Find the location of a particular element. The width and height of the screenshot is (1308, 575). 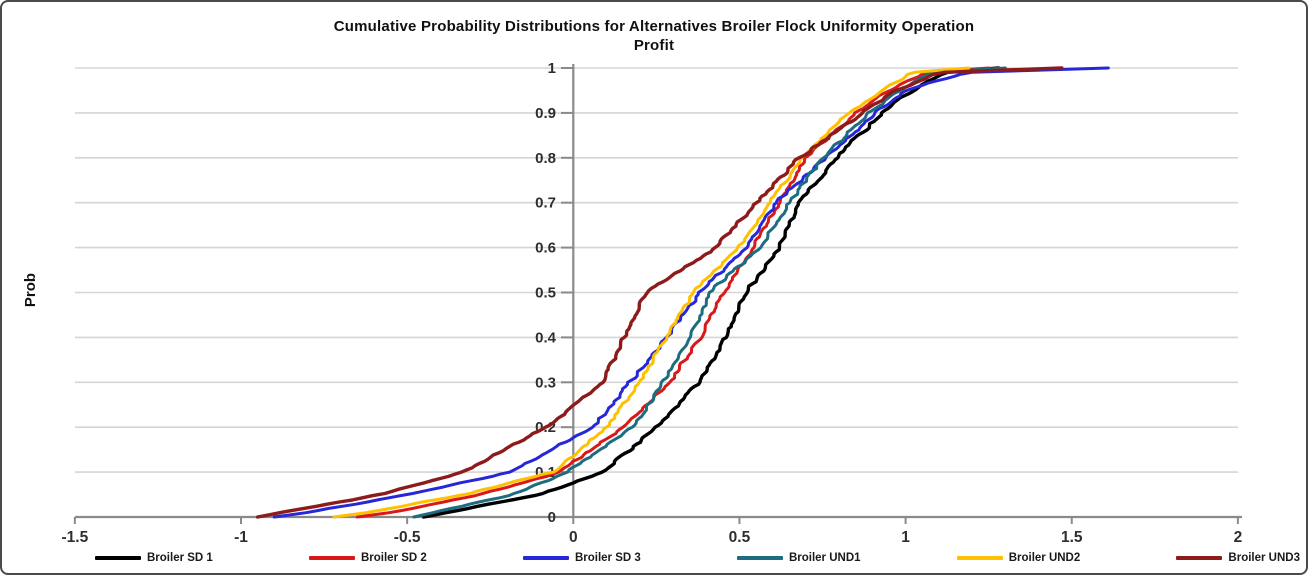

x-tick-label: 1.5 is located at coordinates (1072, 537).